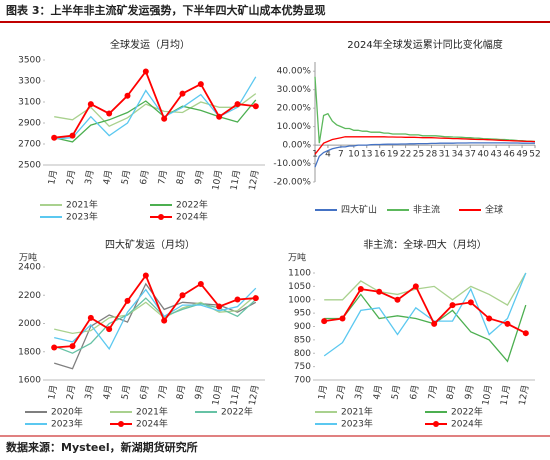 The image size is (550, 460). What do you see at coordinates (29, 324) in the screenshot?
I see `y-tick-label: 2000` at bounding box center [29, 324].